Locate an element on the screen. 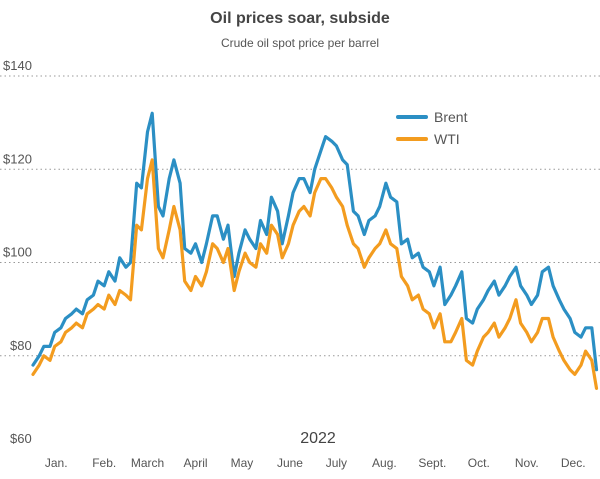 This screenshot has width=600, height=479. legend-label-wti: WTI is located at coordinates (447, 139).